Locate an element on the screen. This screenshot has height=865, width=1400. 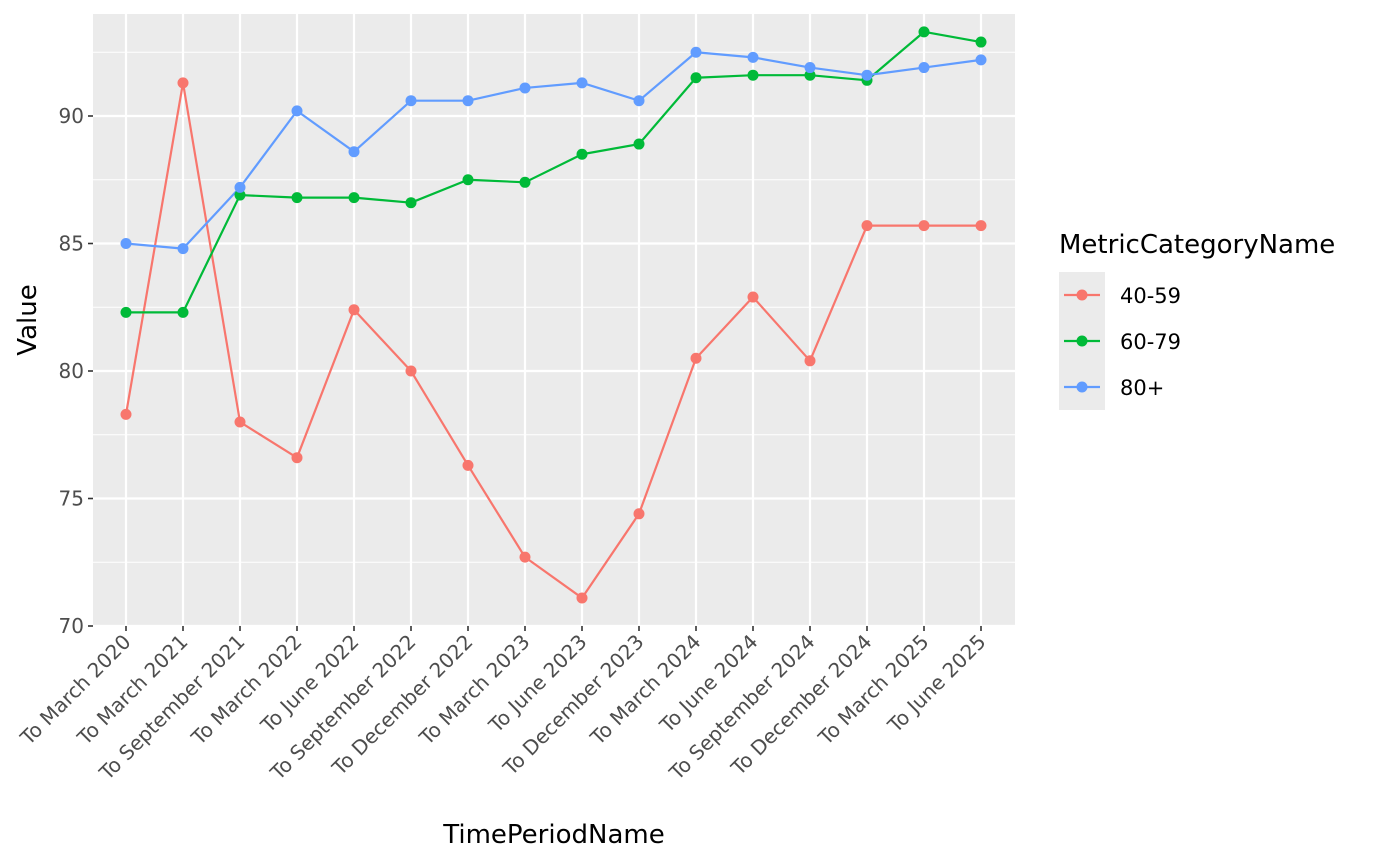
series-line is located at coordinates (553, 150).